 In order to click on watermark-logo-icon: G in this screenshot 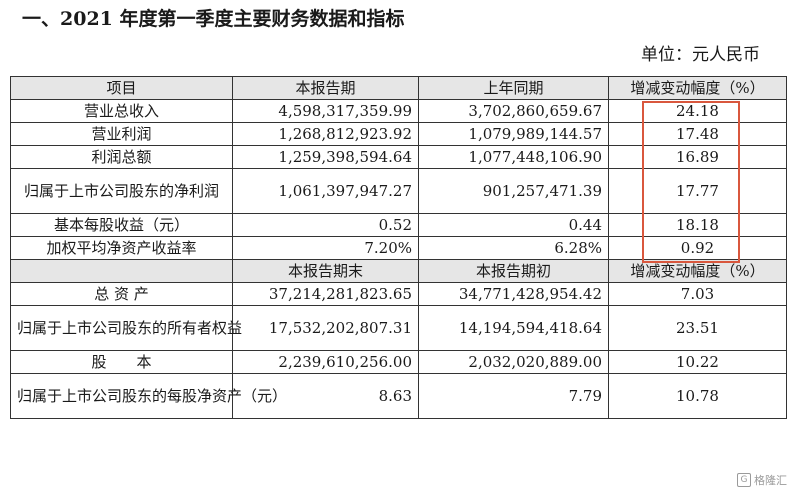, I will do `click(744, 480)`.